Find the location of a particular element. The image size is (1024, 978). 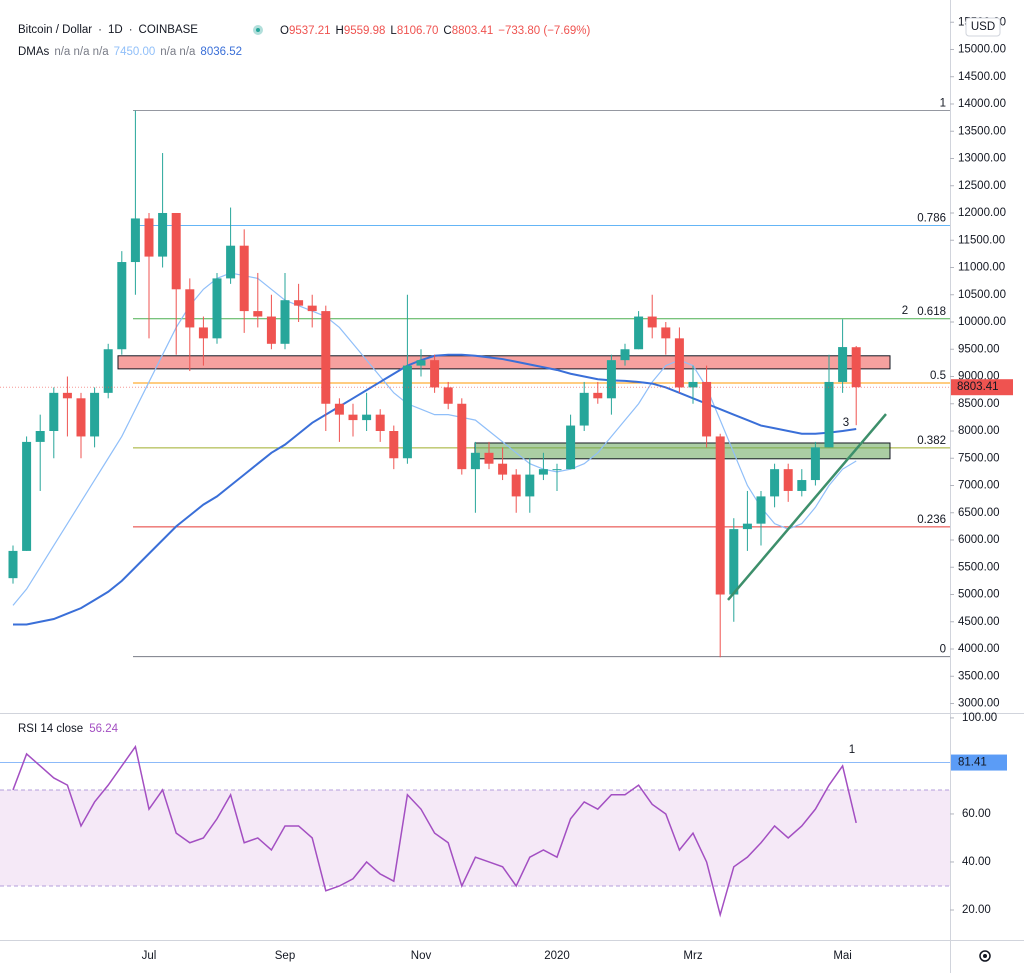

gear is located at coordinates (985, 956).